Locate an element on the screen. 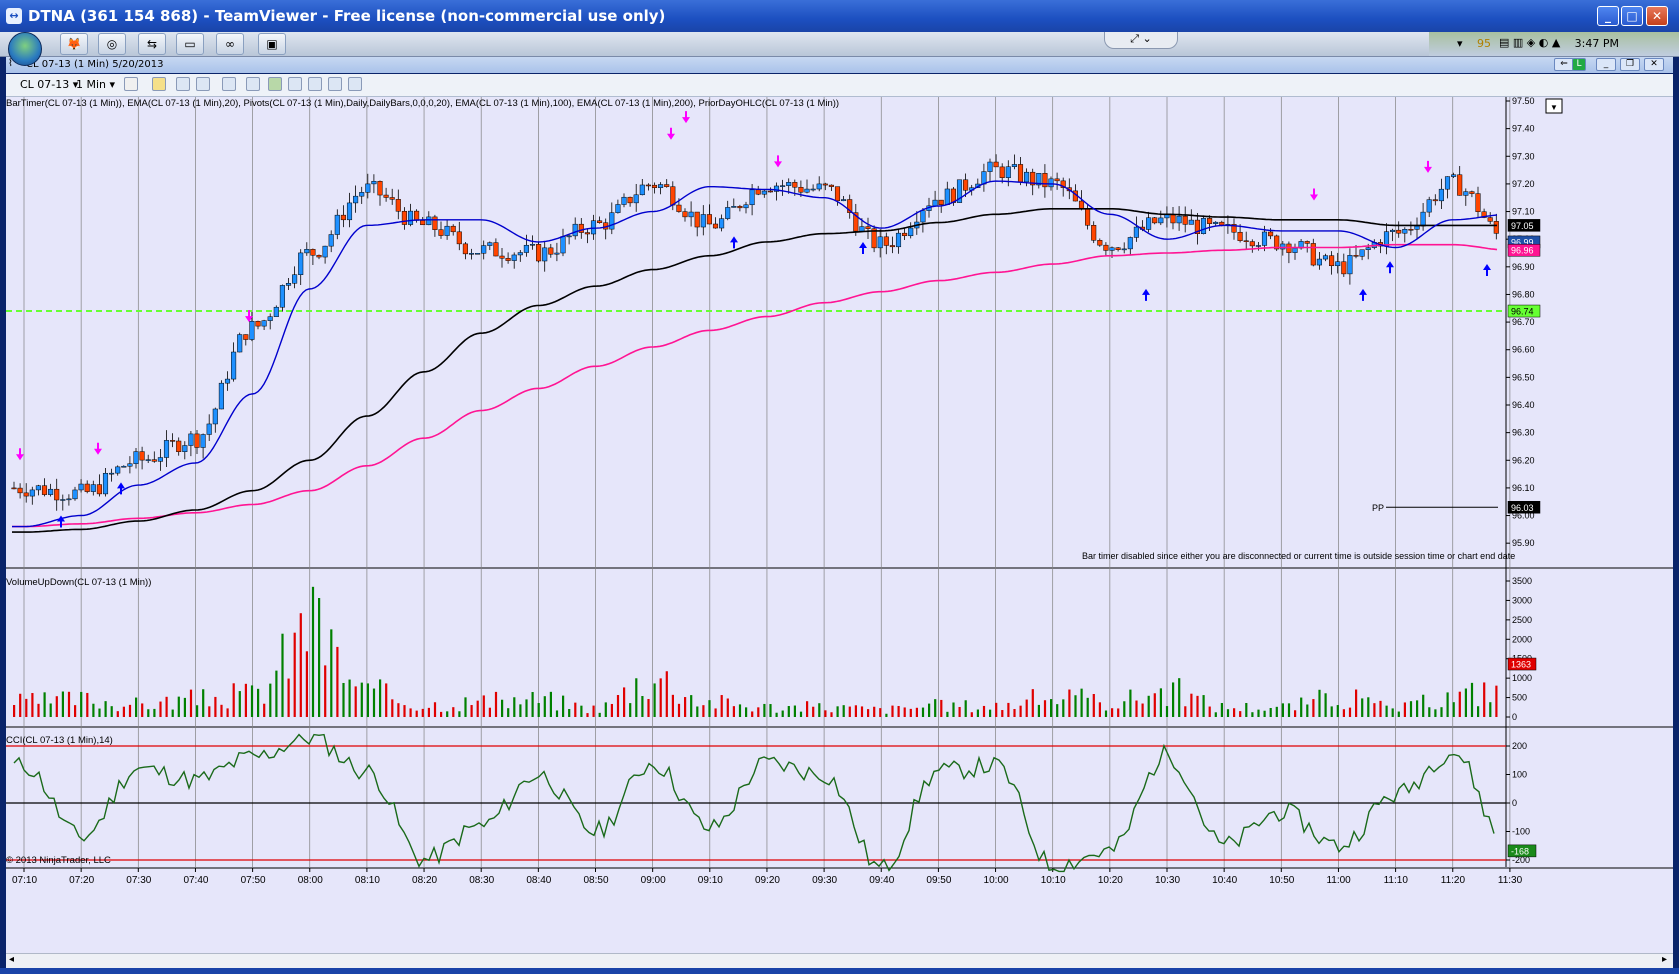 The width and height of the screenshot is (1679, 974). strategies-icon is located at coordinates (295, 84).